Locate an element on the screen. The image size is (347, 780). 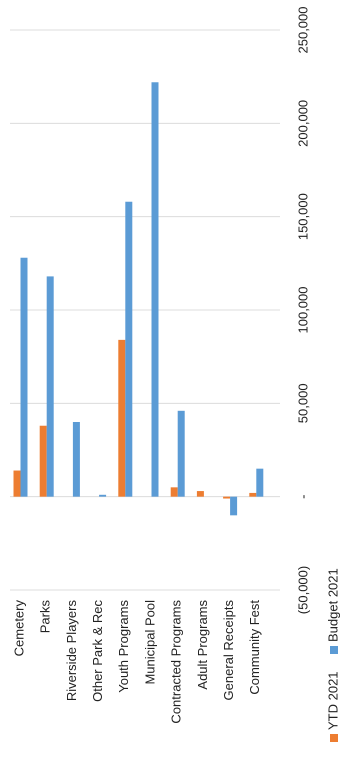
bar-budget-2021-community-fest is located at coordinates (260, 482).